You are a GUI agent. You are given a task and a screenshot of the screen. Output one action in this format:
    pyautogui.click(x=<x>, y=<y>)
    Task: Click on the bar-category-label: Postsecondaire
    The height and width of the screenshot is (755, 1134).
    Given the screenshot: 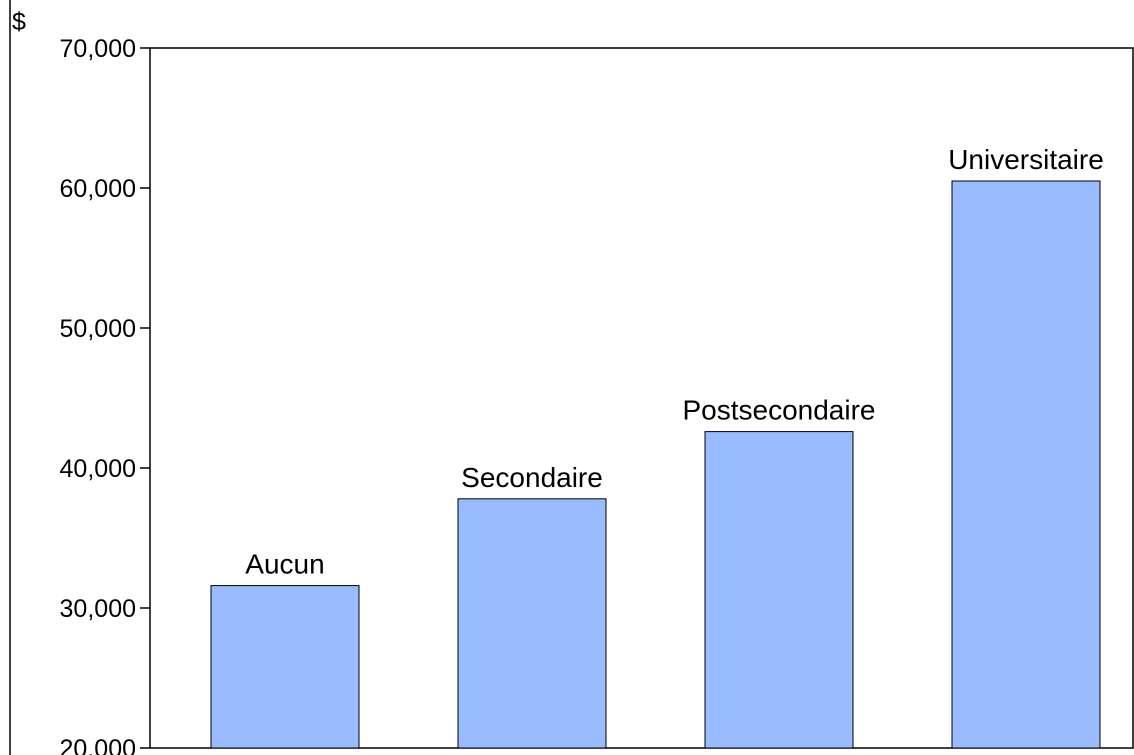 What is the action you would take?
    pyautogui.click(x=778, y=410)
    